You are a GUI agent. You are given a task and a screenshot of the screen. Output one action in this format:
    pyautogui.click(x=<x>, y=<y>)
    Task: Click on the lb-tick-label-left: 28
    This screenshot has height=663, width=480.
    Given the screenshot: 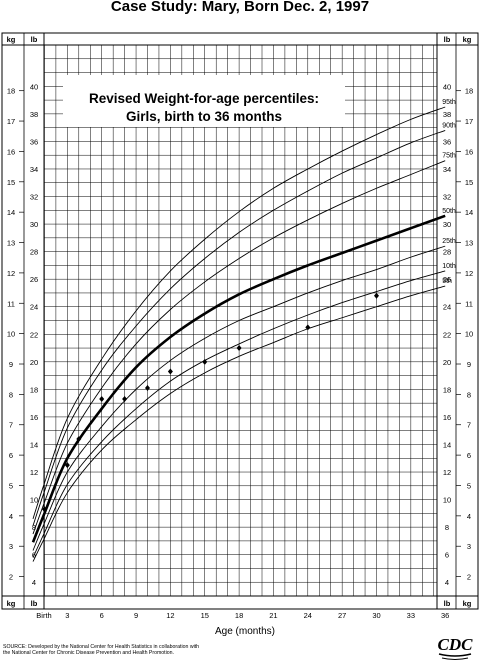 What is the action you would take?
    pyautogui.click(x=34, y=252)
    